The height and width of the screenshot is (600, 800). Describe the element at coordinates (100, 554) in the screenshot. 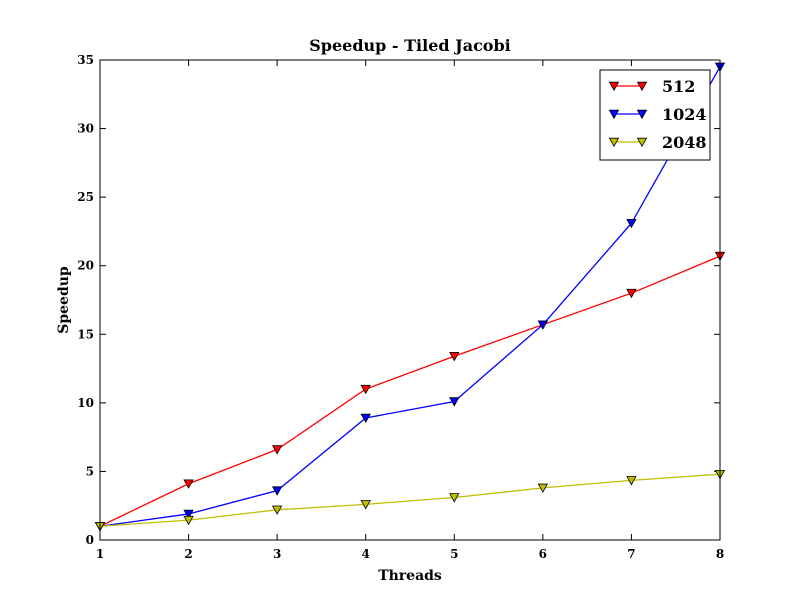

I see `x-tick-label: 1` at that location.